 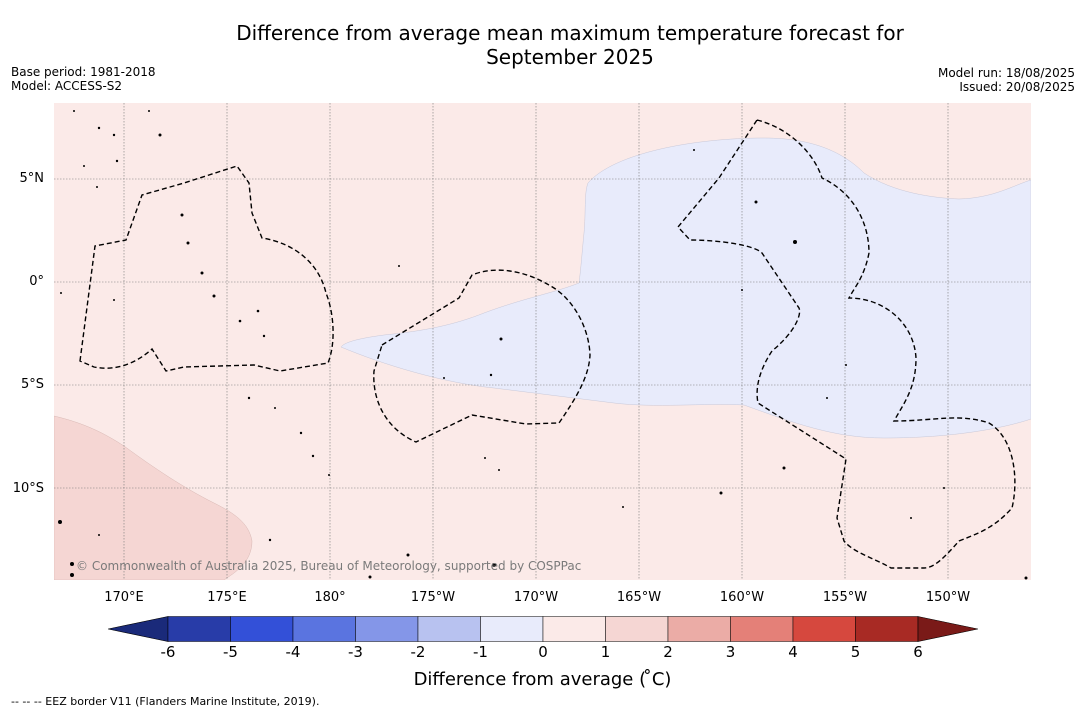 I want to click on lon-label-155w: 155°W, so click(x=845, y=597).